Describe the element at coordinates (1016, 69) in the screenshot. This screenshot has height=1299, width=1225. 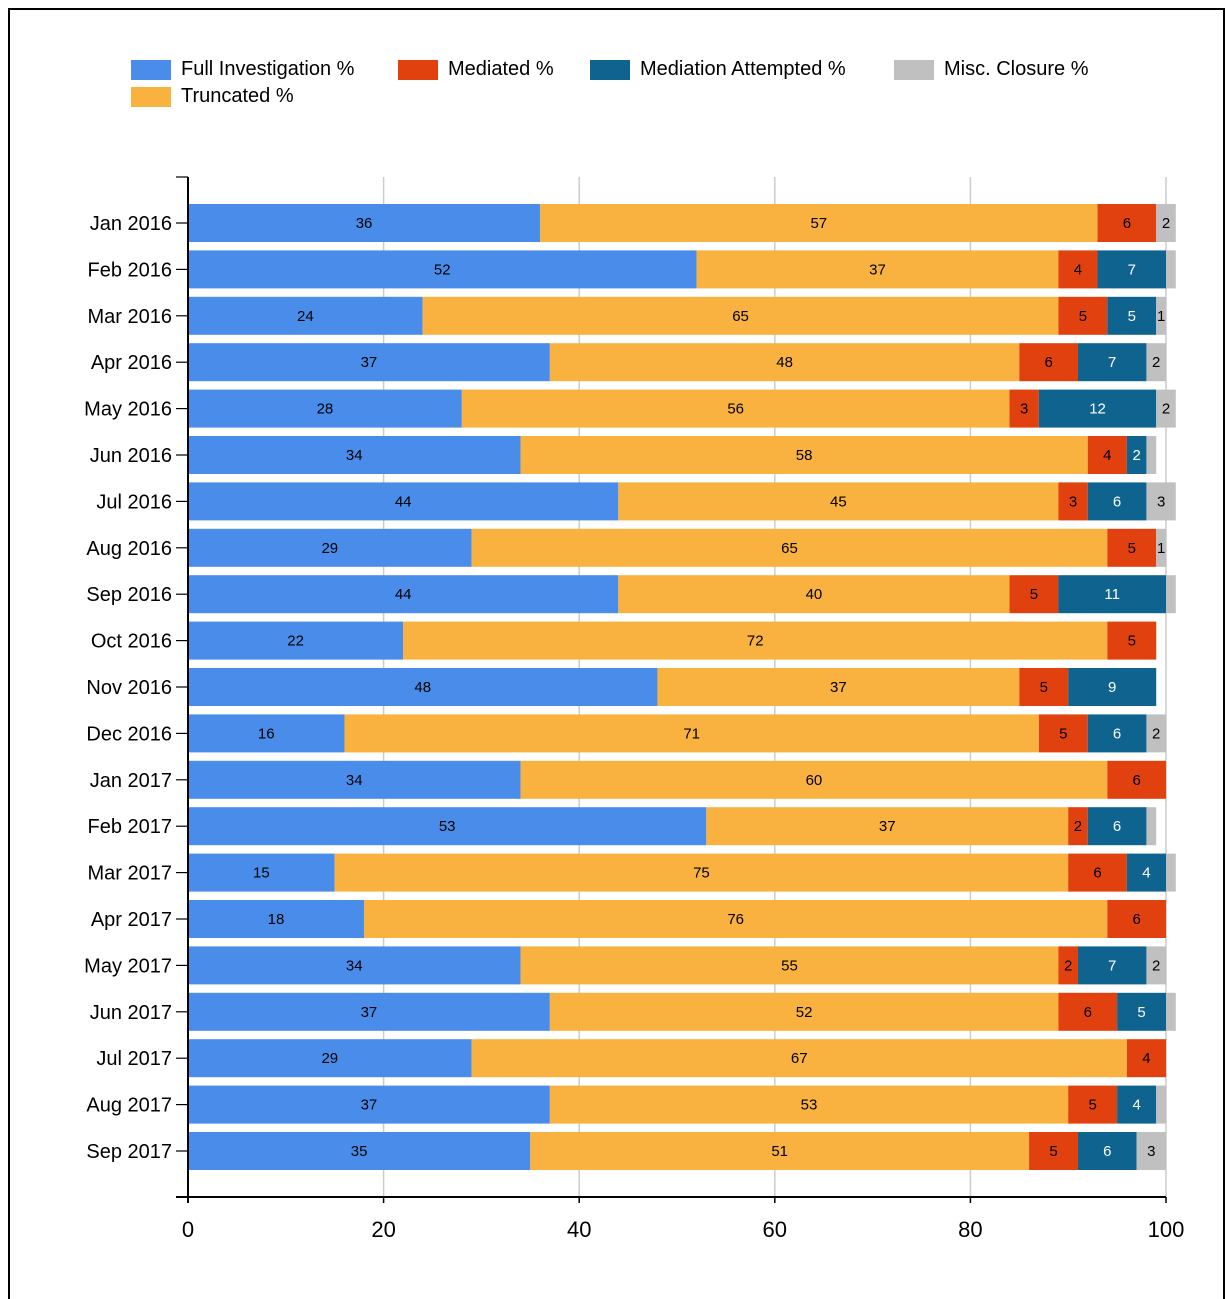
I see `legend-label: Misc. Closure %` at that location.